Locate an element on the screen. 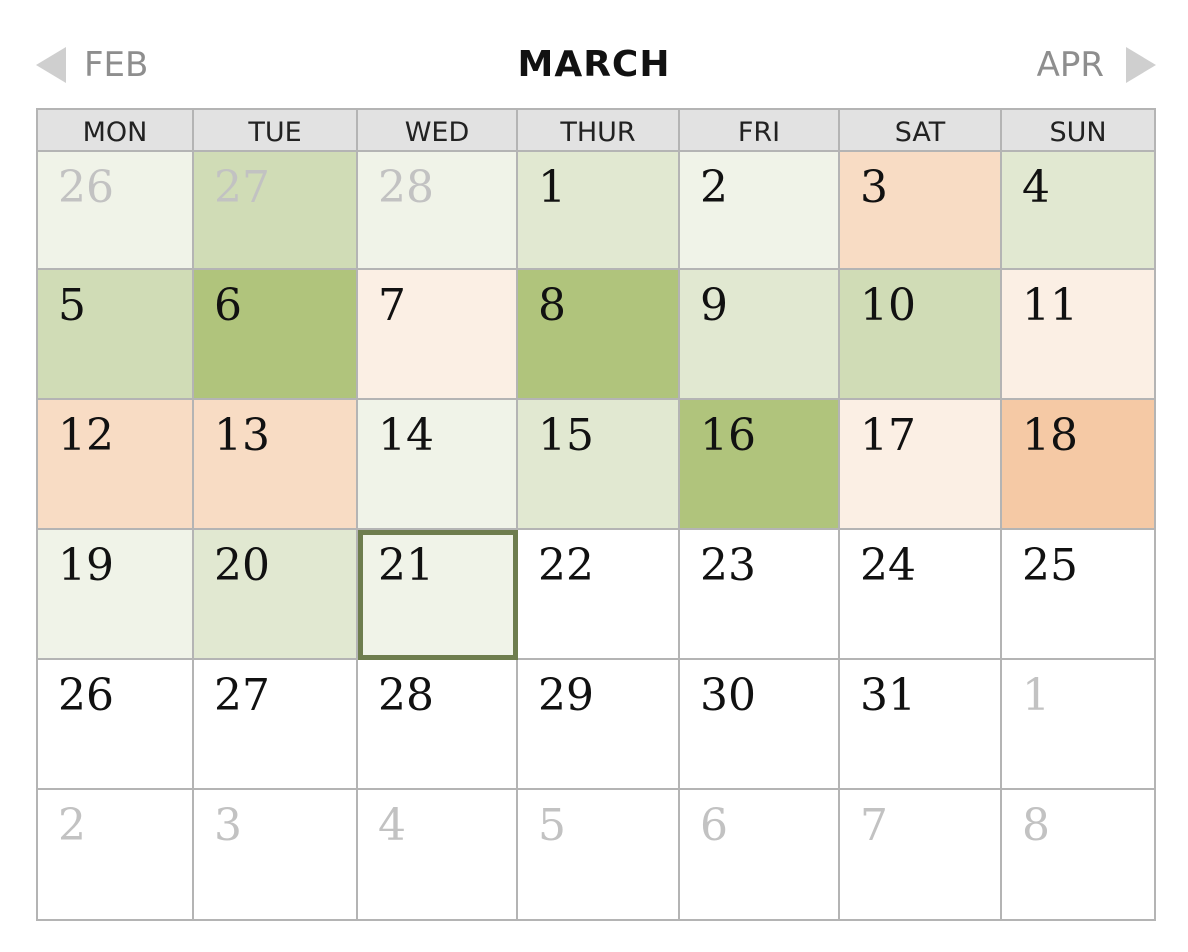  day-cell: 14 is located at coordinates (438, 465).